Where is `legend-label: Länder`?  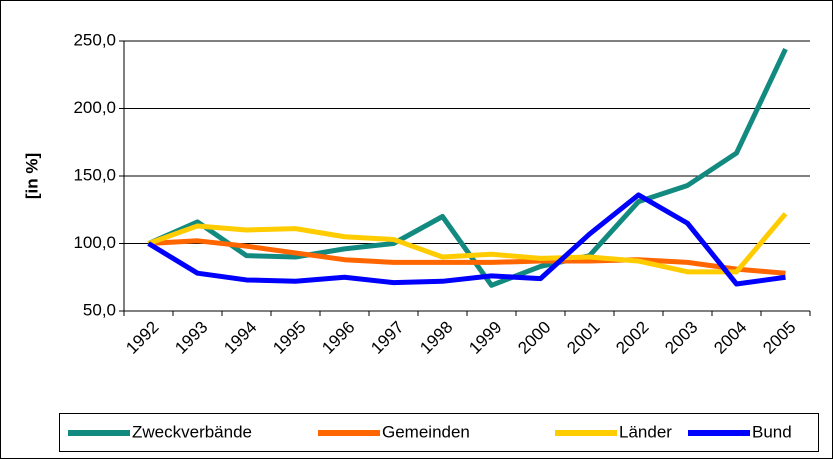 legend-label: Länder is located at coordinates (645, 431).